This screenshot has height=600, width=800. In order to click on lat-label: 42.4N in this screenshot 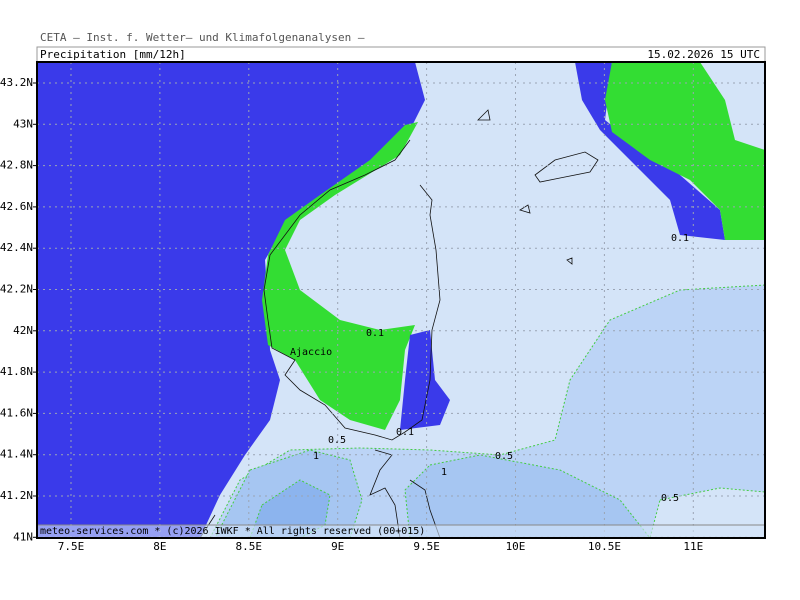, I will do `click(16, 247)`.